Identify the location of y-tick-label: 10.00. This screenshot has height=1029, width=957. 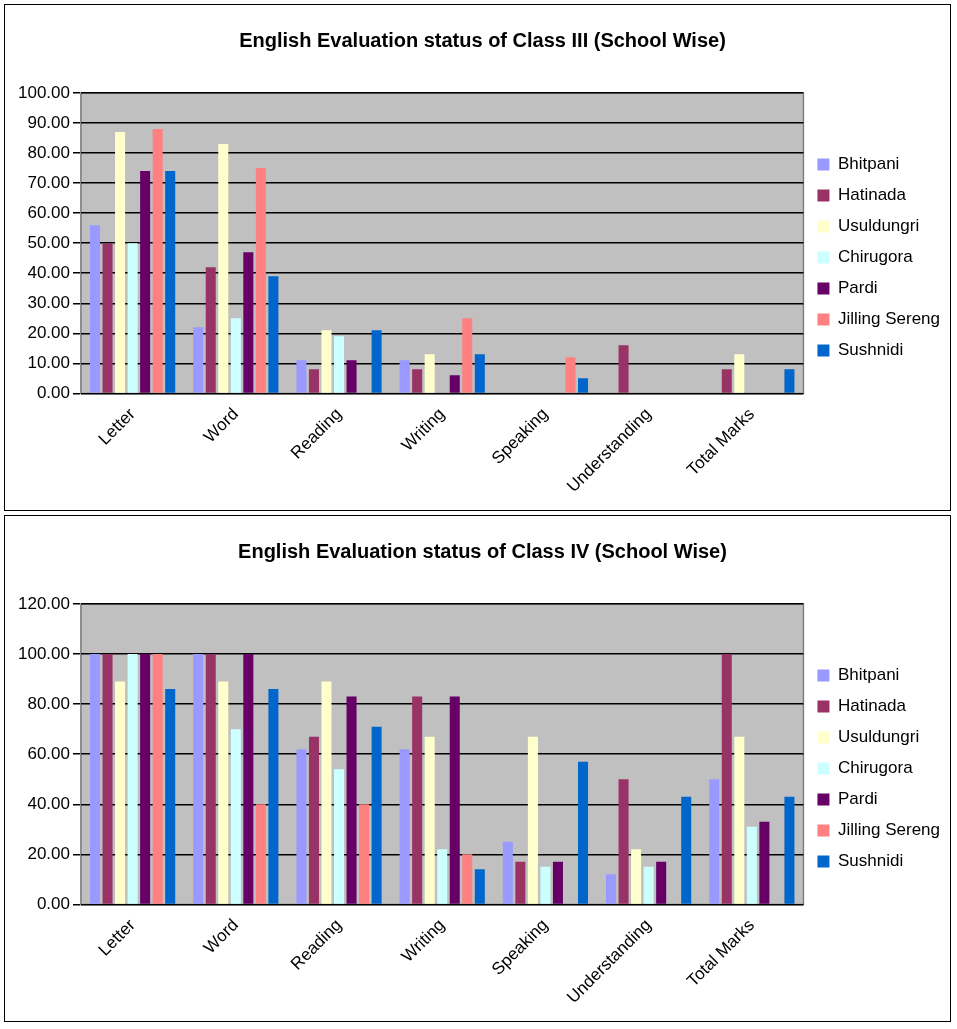
(48, 363).